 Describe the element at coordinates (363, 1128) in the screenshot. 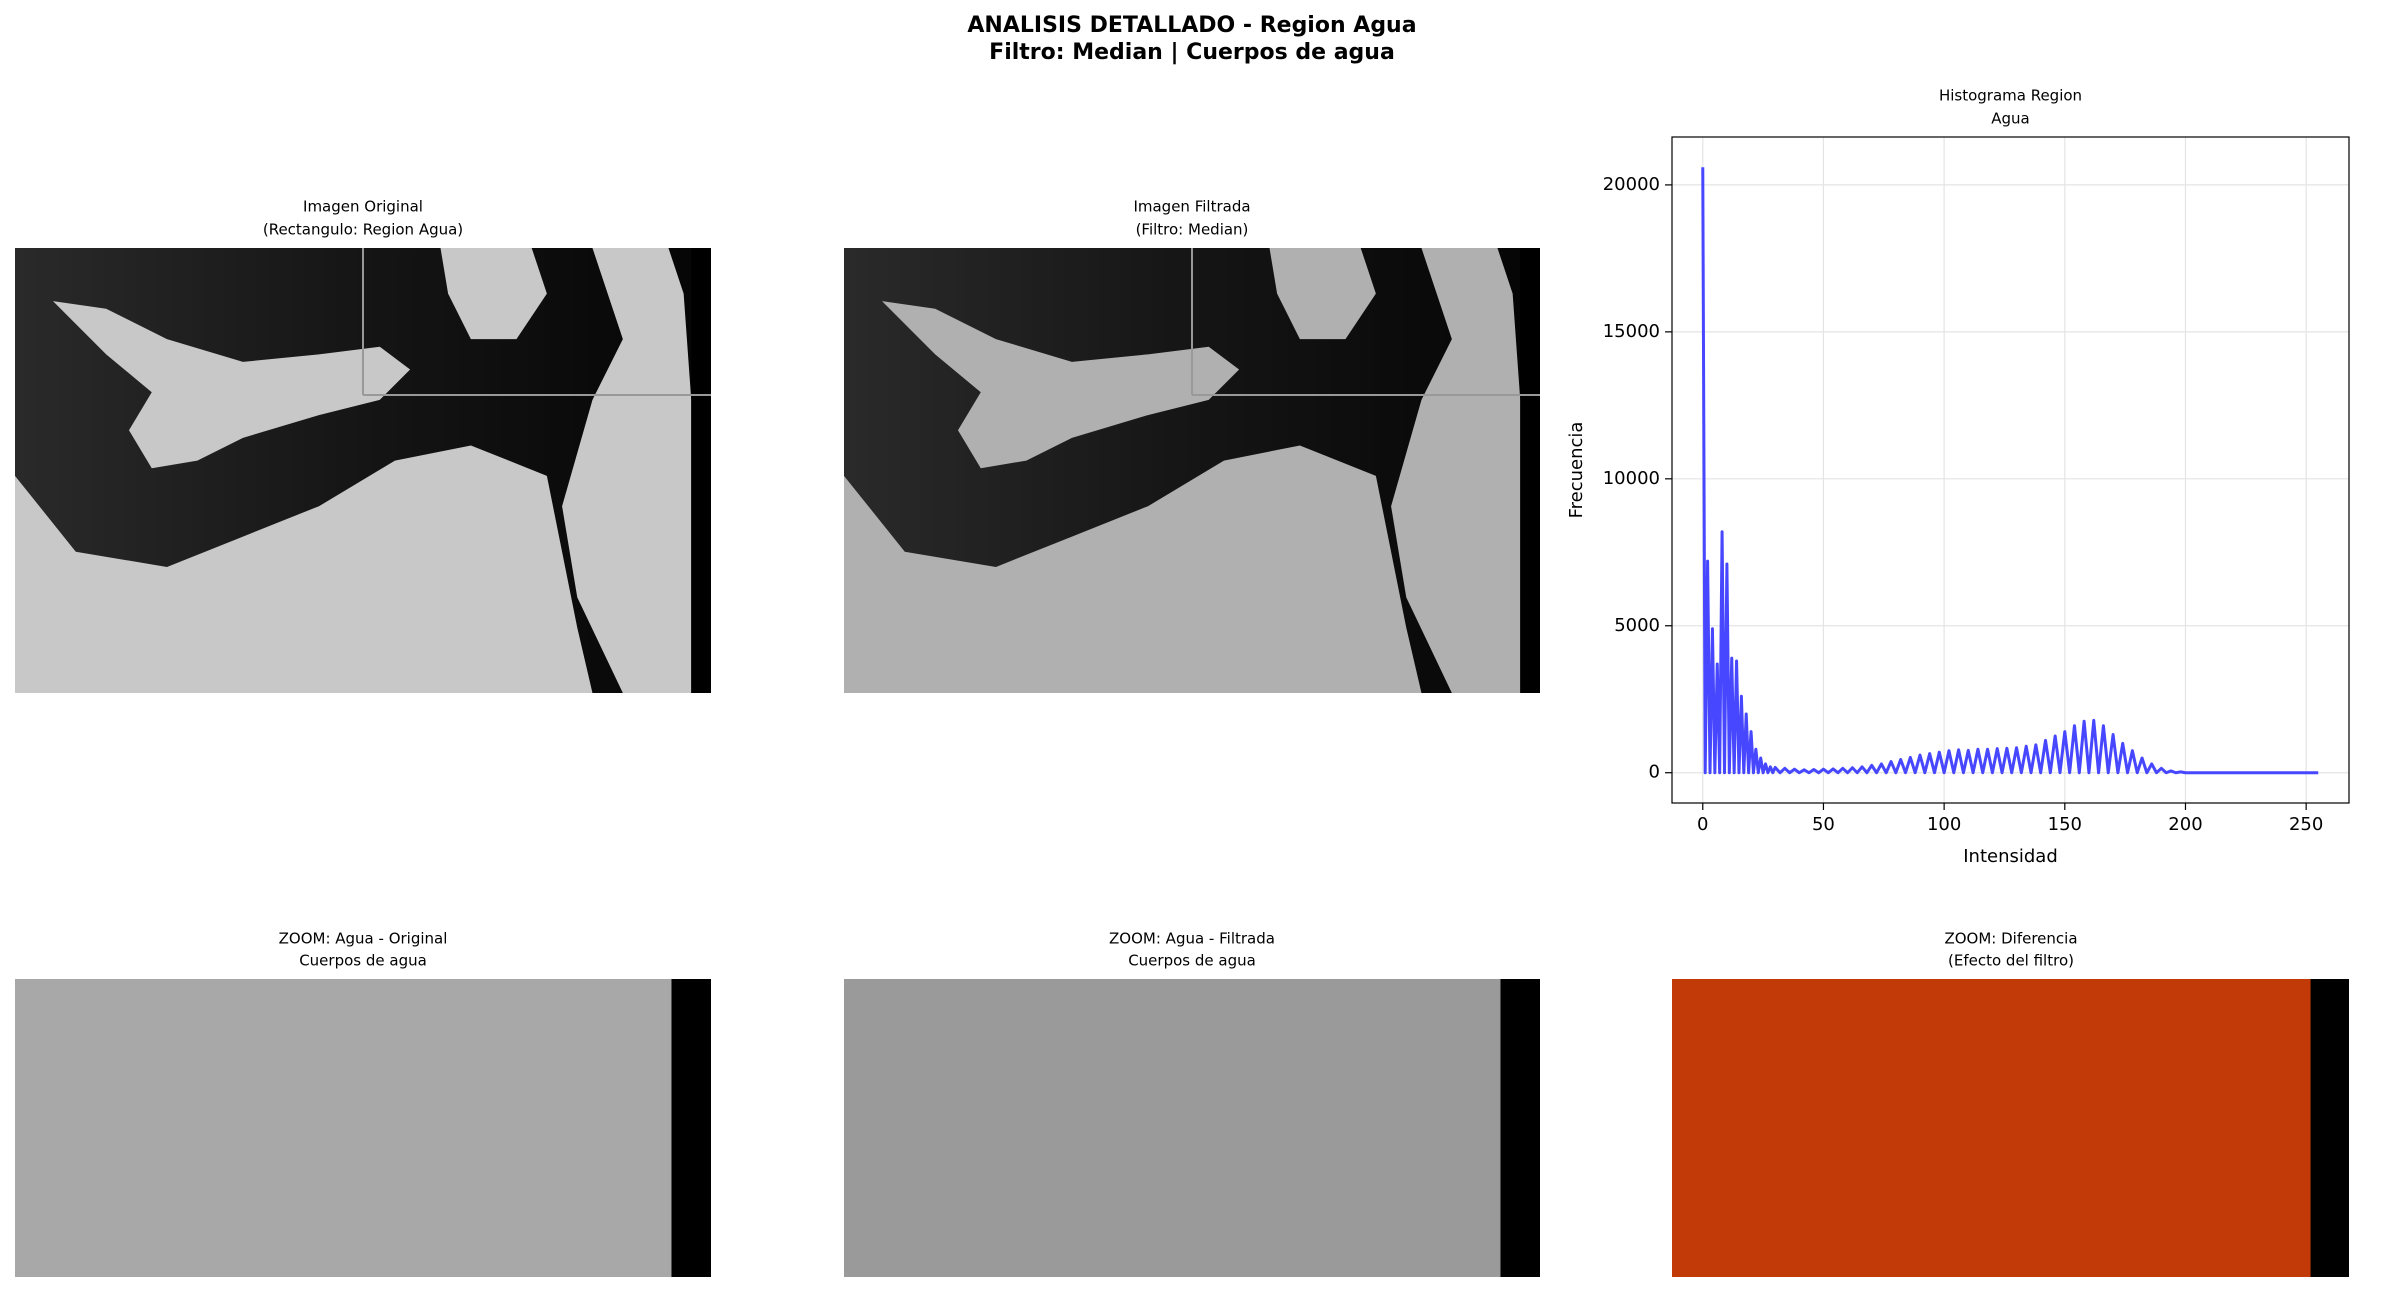

I see `image-zoom-original` at that location.